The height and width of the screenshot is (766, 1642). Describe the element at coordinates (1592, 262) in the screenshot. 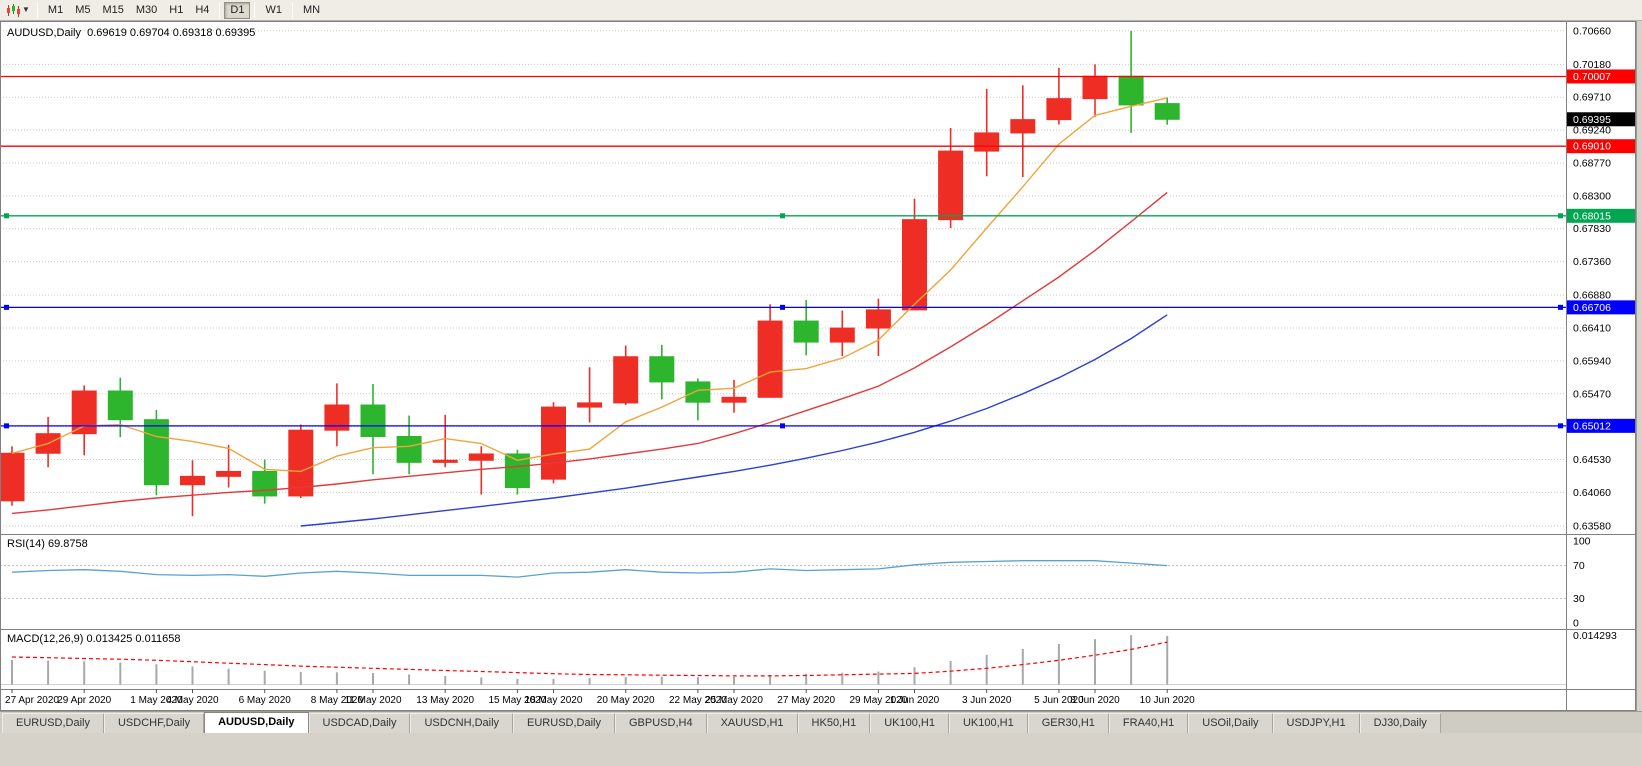

I see `svg-text: 0.67360` at that location.